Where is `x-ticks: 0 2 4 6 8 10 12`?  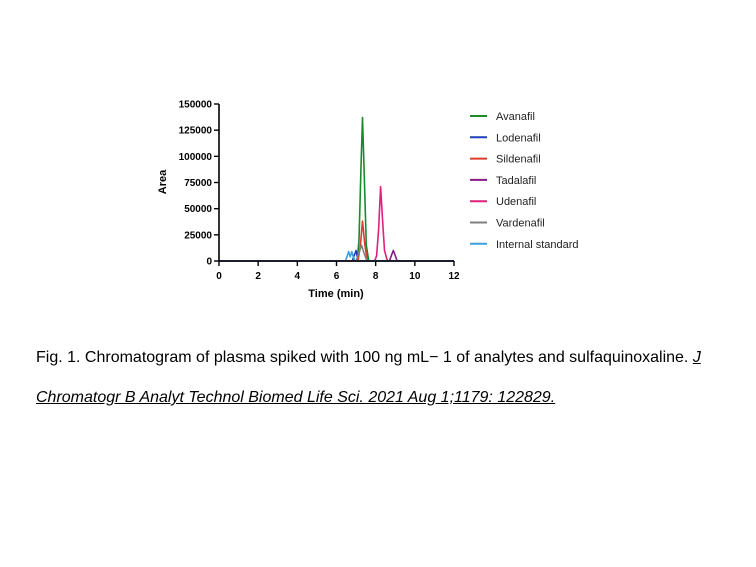 x-ticks: 0 2 4 6 8 10 12 is located at coordinates (338, 271).